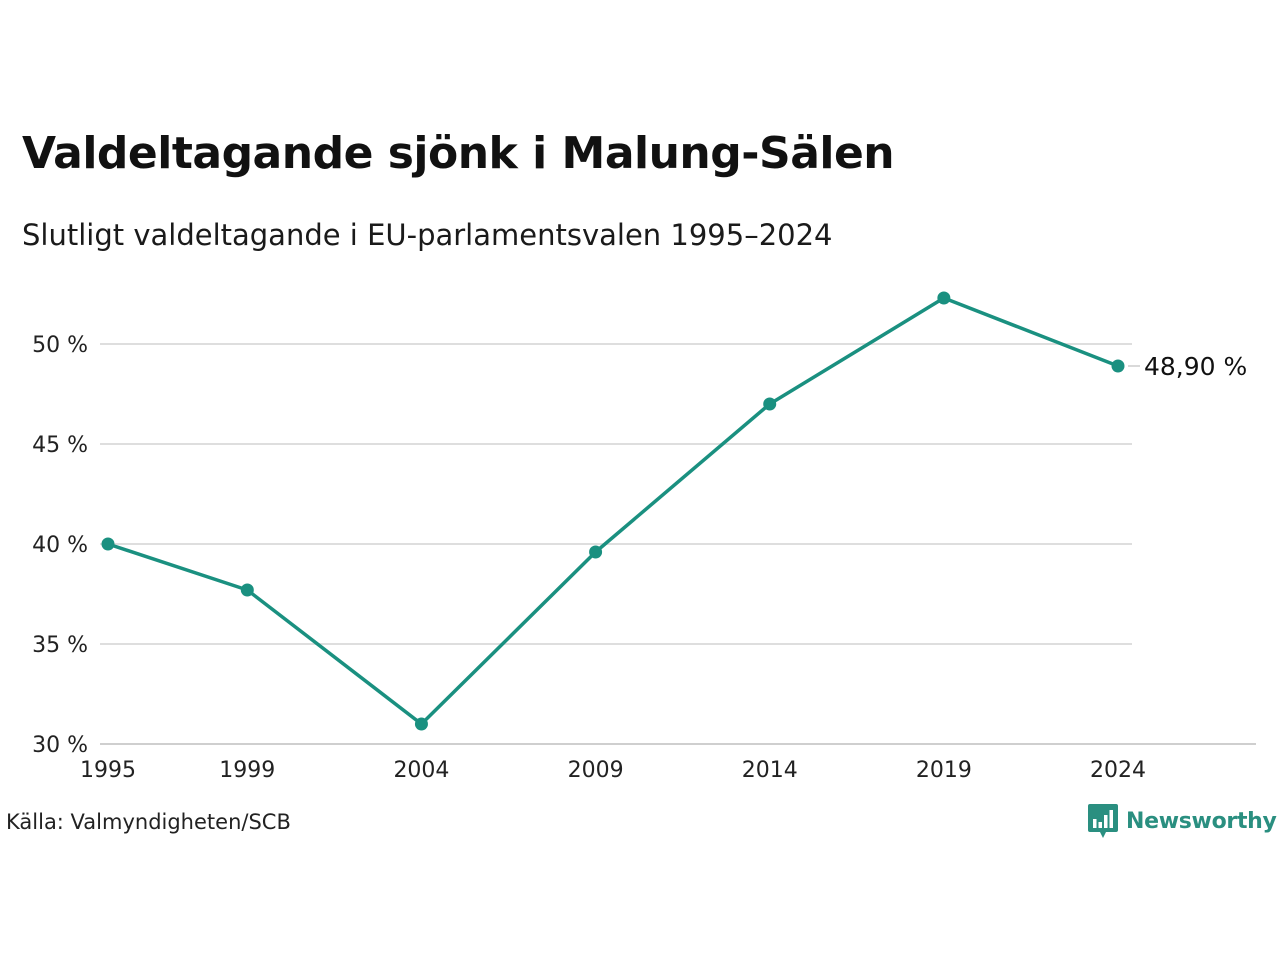 The height and width of the screenshot is (960, 1280). What do you see at coordinates (944, 770) in the screenshot?
I see `x-tick-label: 2019` at bounding box center [944, 770].